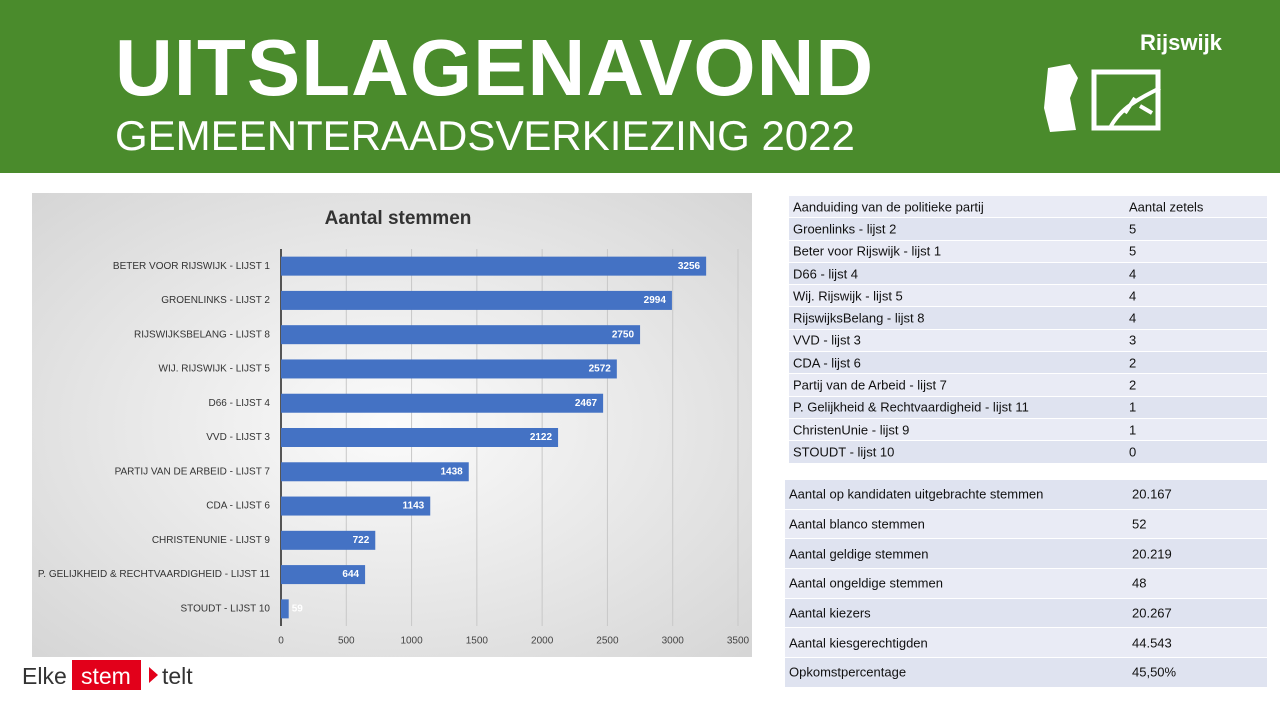 The height and width of the screenshot is (720, 1280). I want to click on subtitle: GEMEENTERAADSVERKIEZING 2022, so click(485, 135).